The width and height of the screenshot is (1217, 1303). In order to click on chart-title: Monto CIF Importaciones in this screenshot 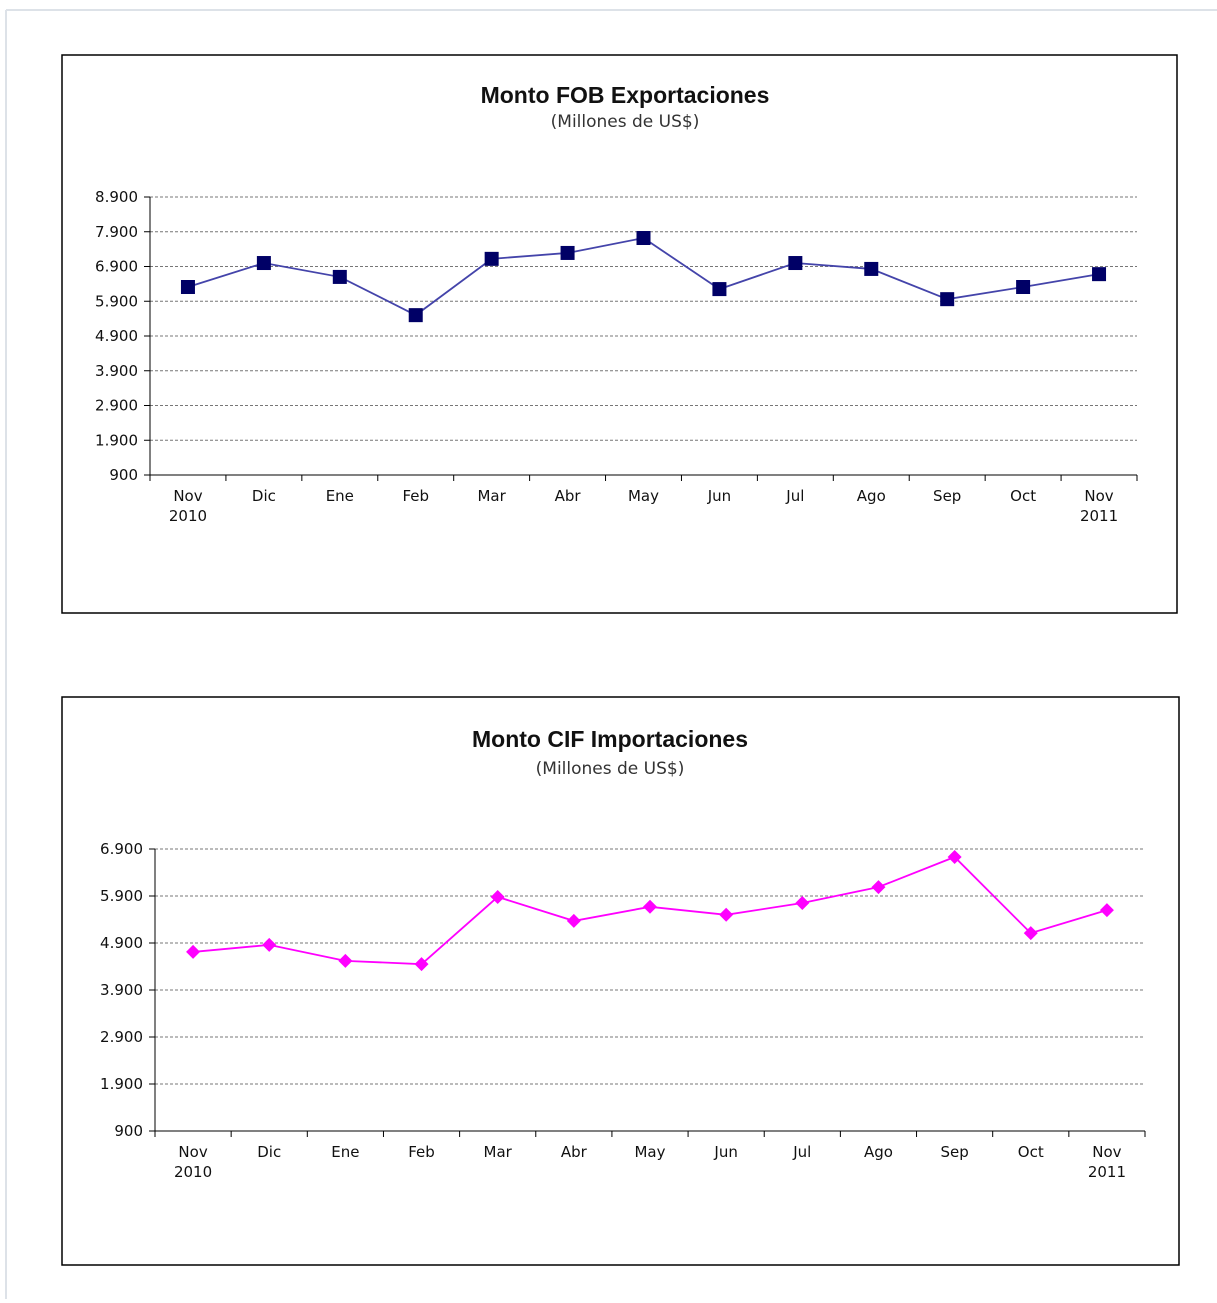, I will do `click(610, 739)`.